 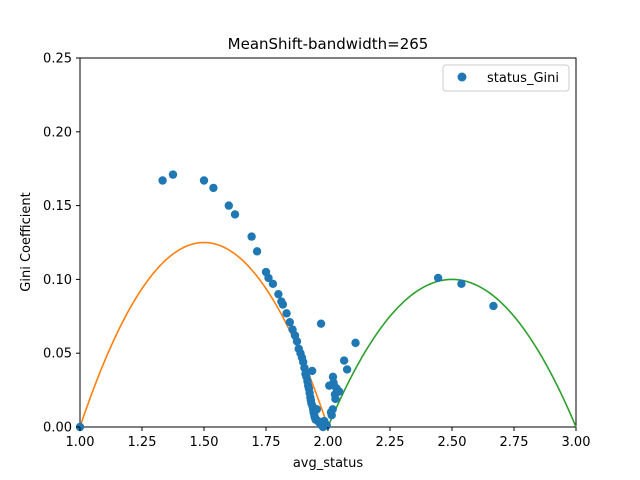 I want to click on x-axis-title: avg_status, so click(x=328, y=463).